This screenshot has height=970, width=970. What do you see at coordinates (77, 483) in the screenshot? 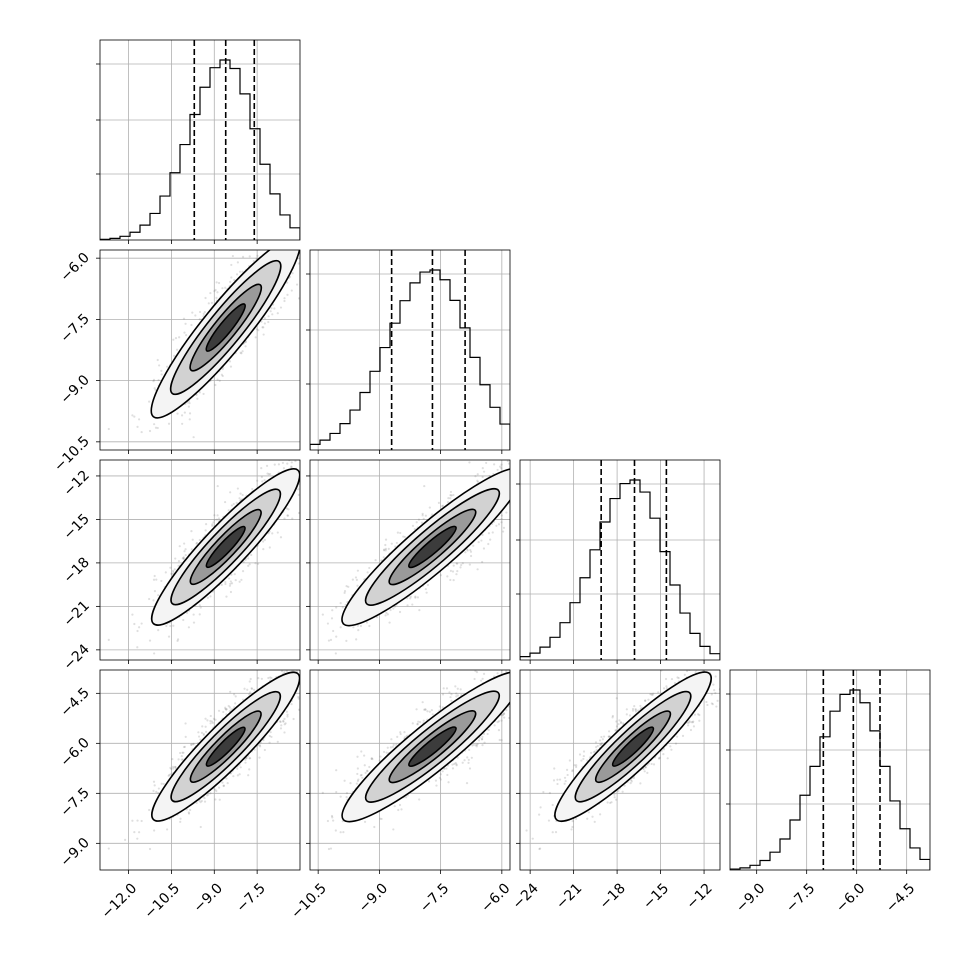
I see `y-tick-label: −12` at bounding box center [77, 483].